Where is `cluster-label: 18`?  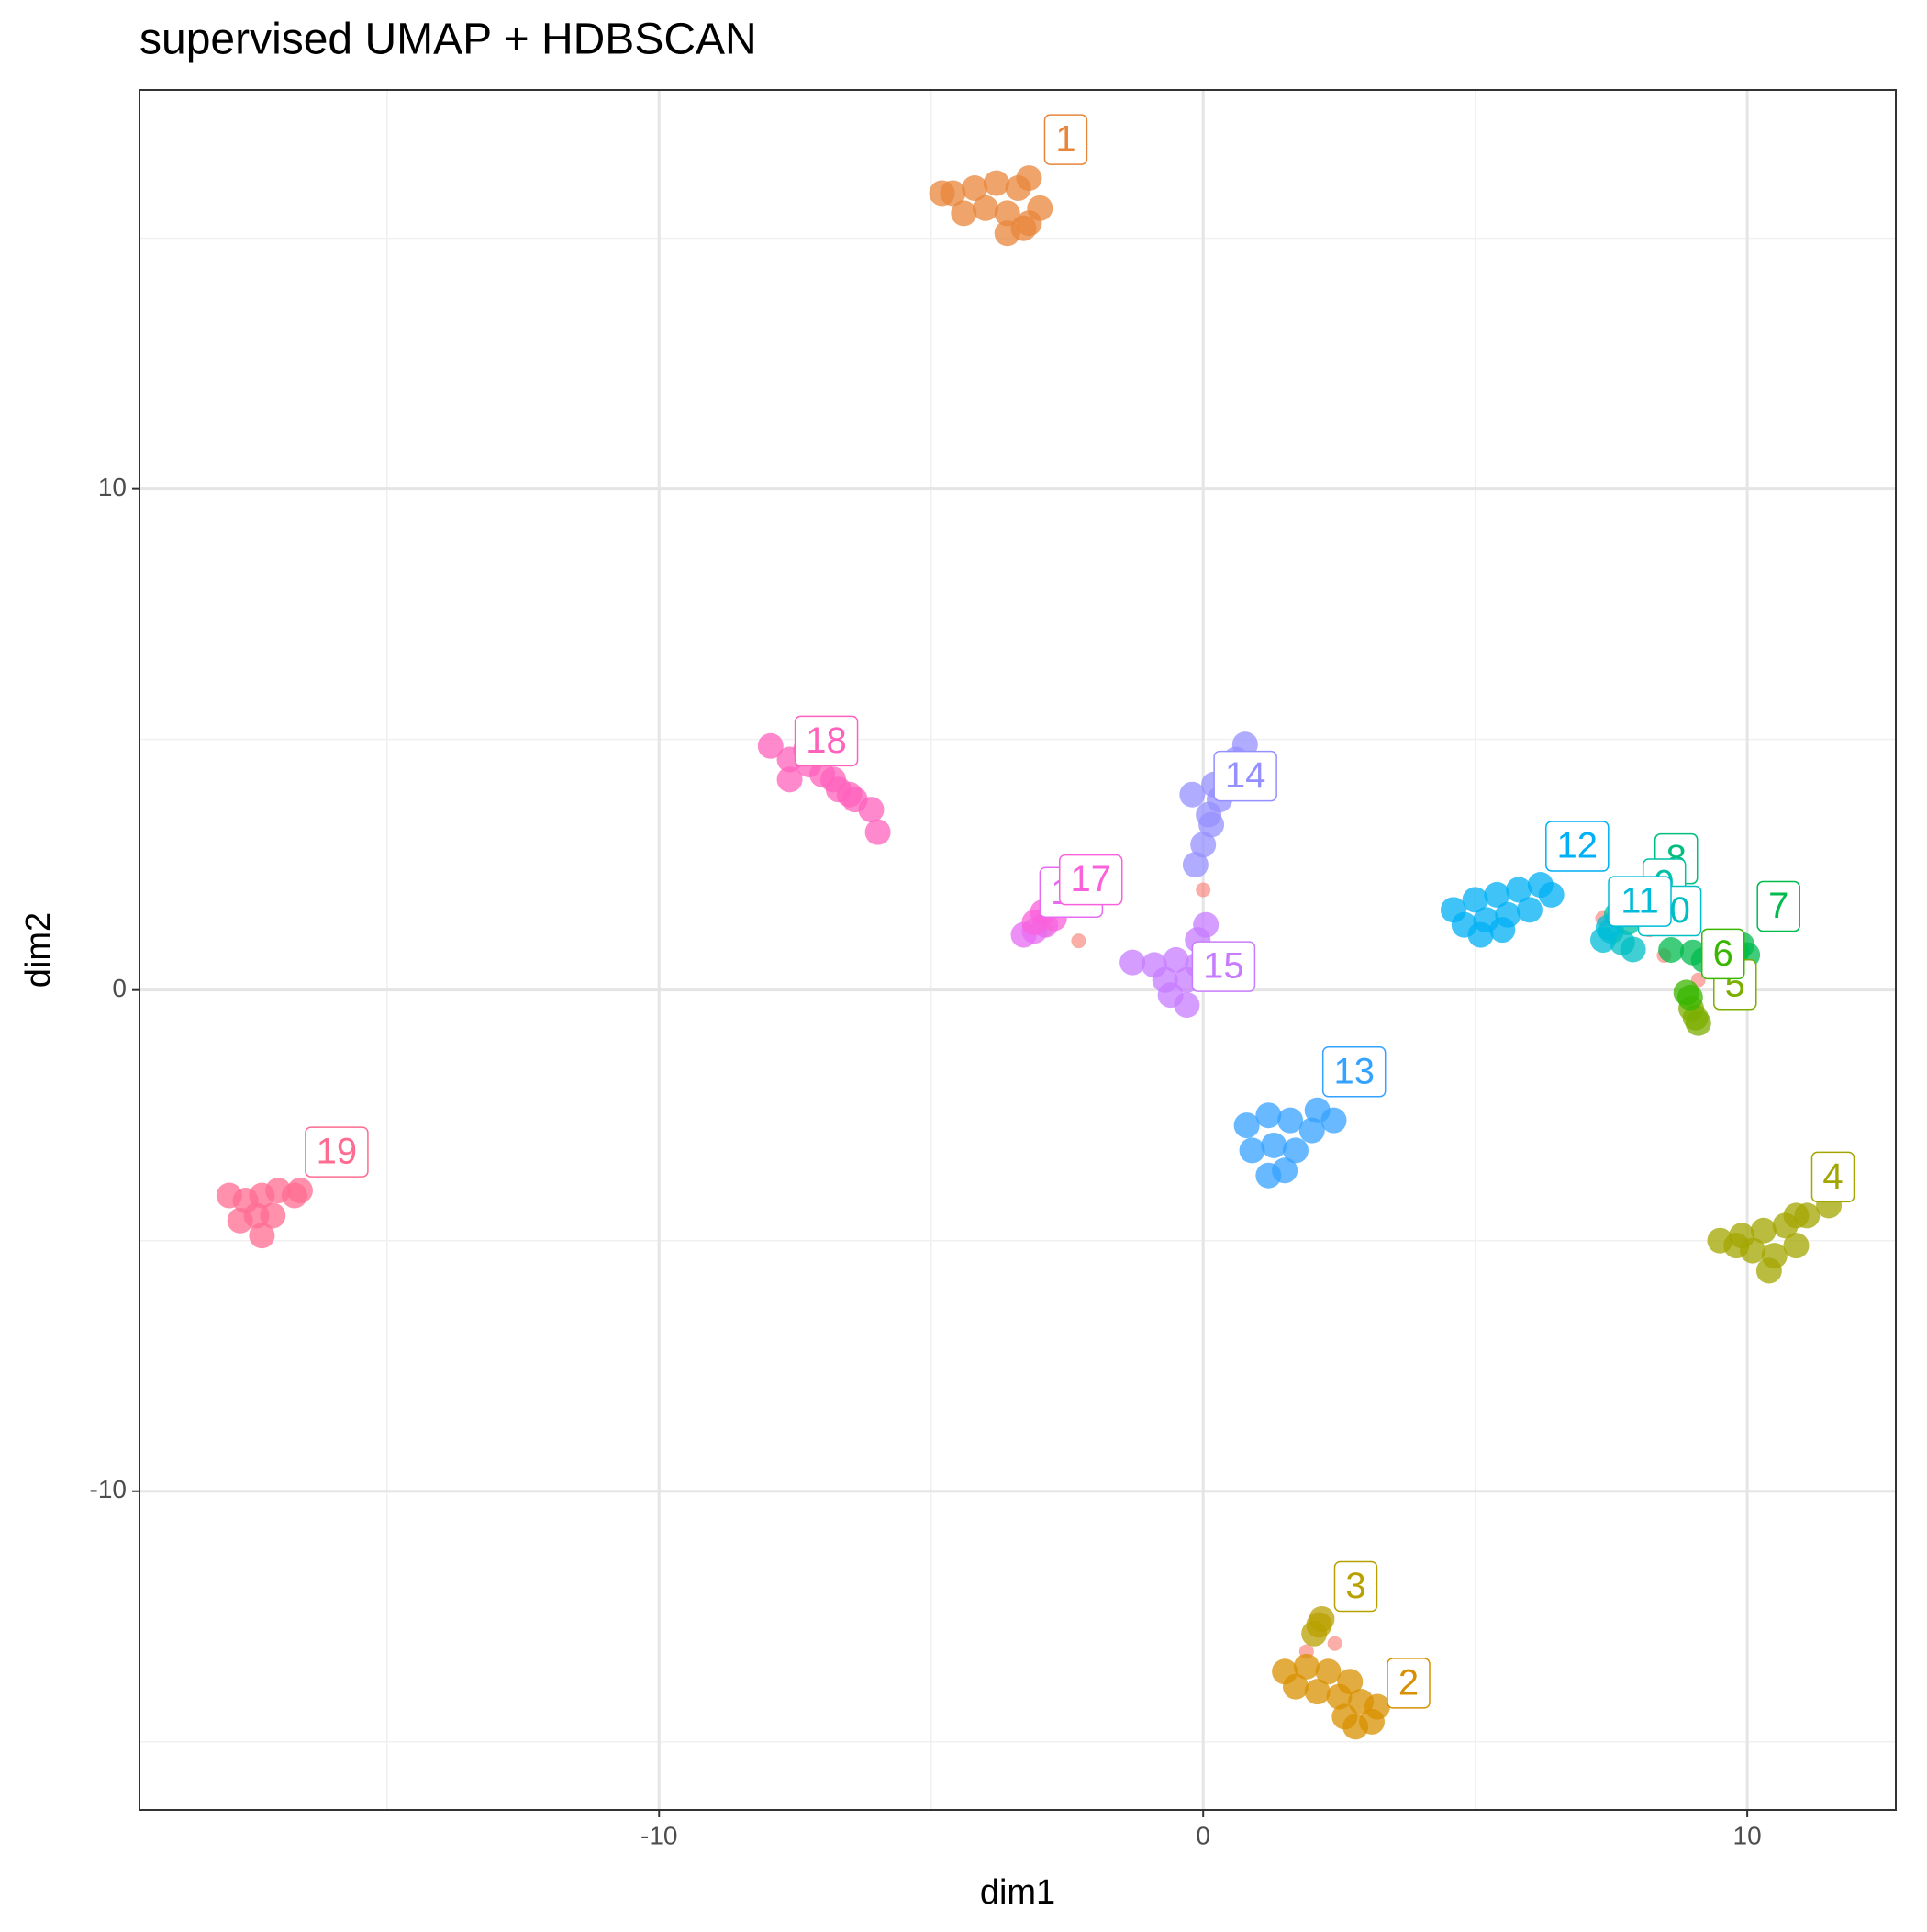 cluster-label: 18 is located at coordinates (826, 741).